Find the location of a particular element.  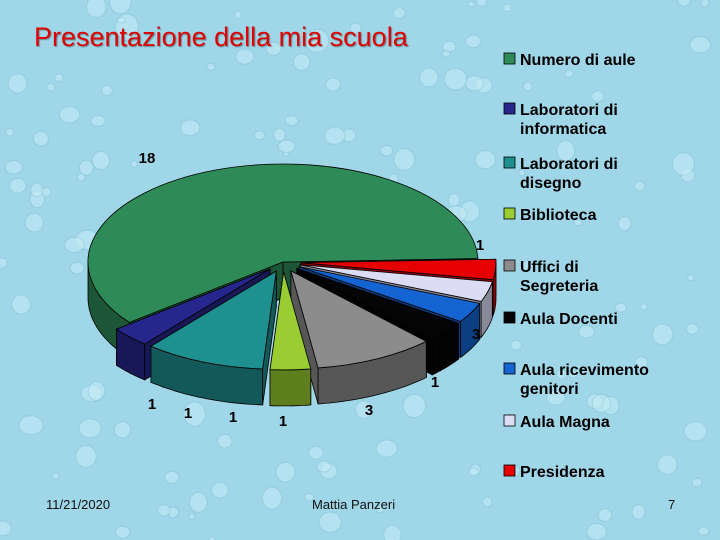

legend-entry: Presidenza is located at coordinates (562, 472).